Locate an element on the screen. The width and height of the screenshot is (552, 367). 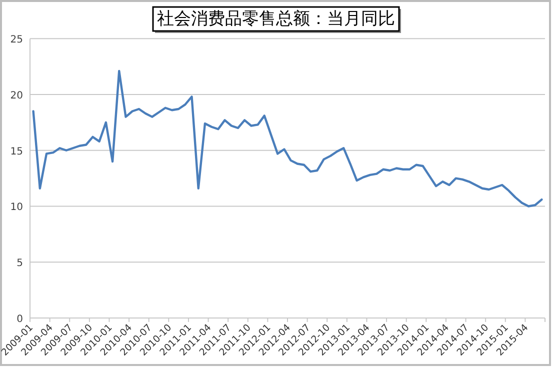
y-tick-label: 0 is located at coordinates (19, 319).